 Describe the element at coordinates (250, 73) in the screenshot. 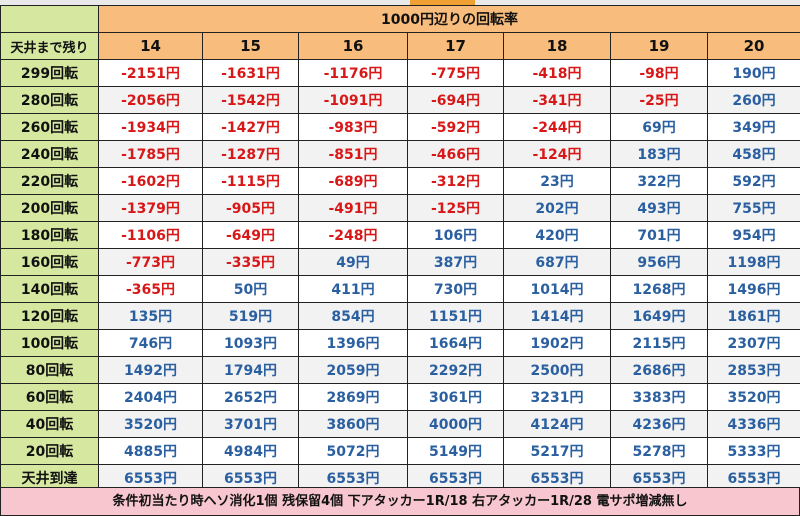

I see `value-cell: -1631円` at that location.